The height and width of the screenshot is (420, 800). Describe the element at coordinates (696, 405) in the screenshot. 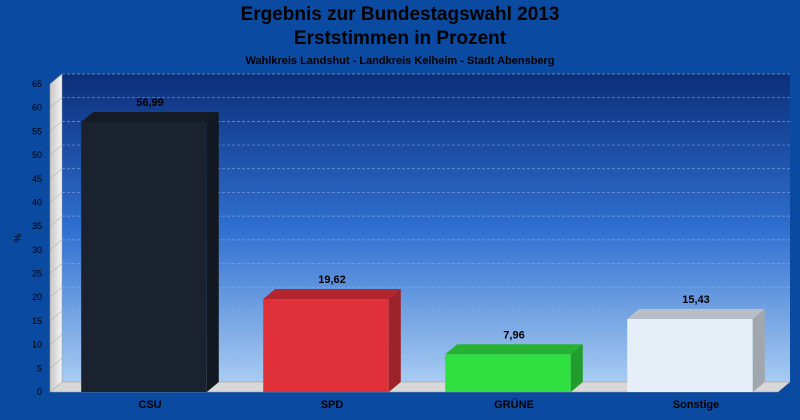

I see `x-tick-label: Sonstige` at that location.